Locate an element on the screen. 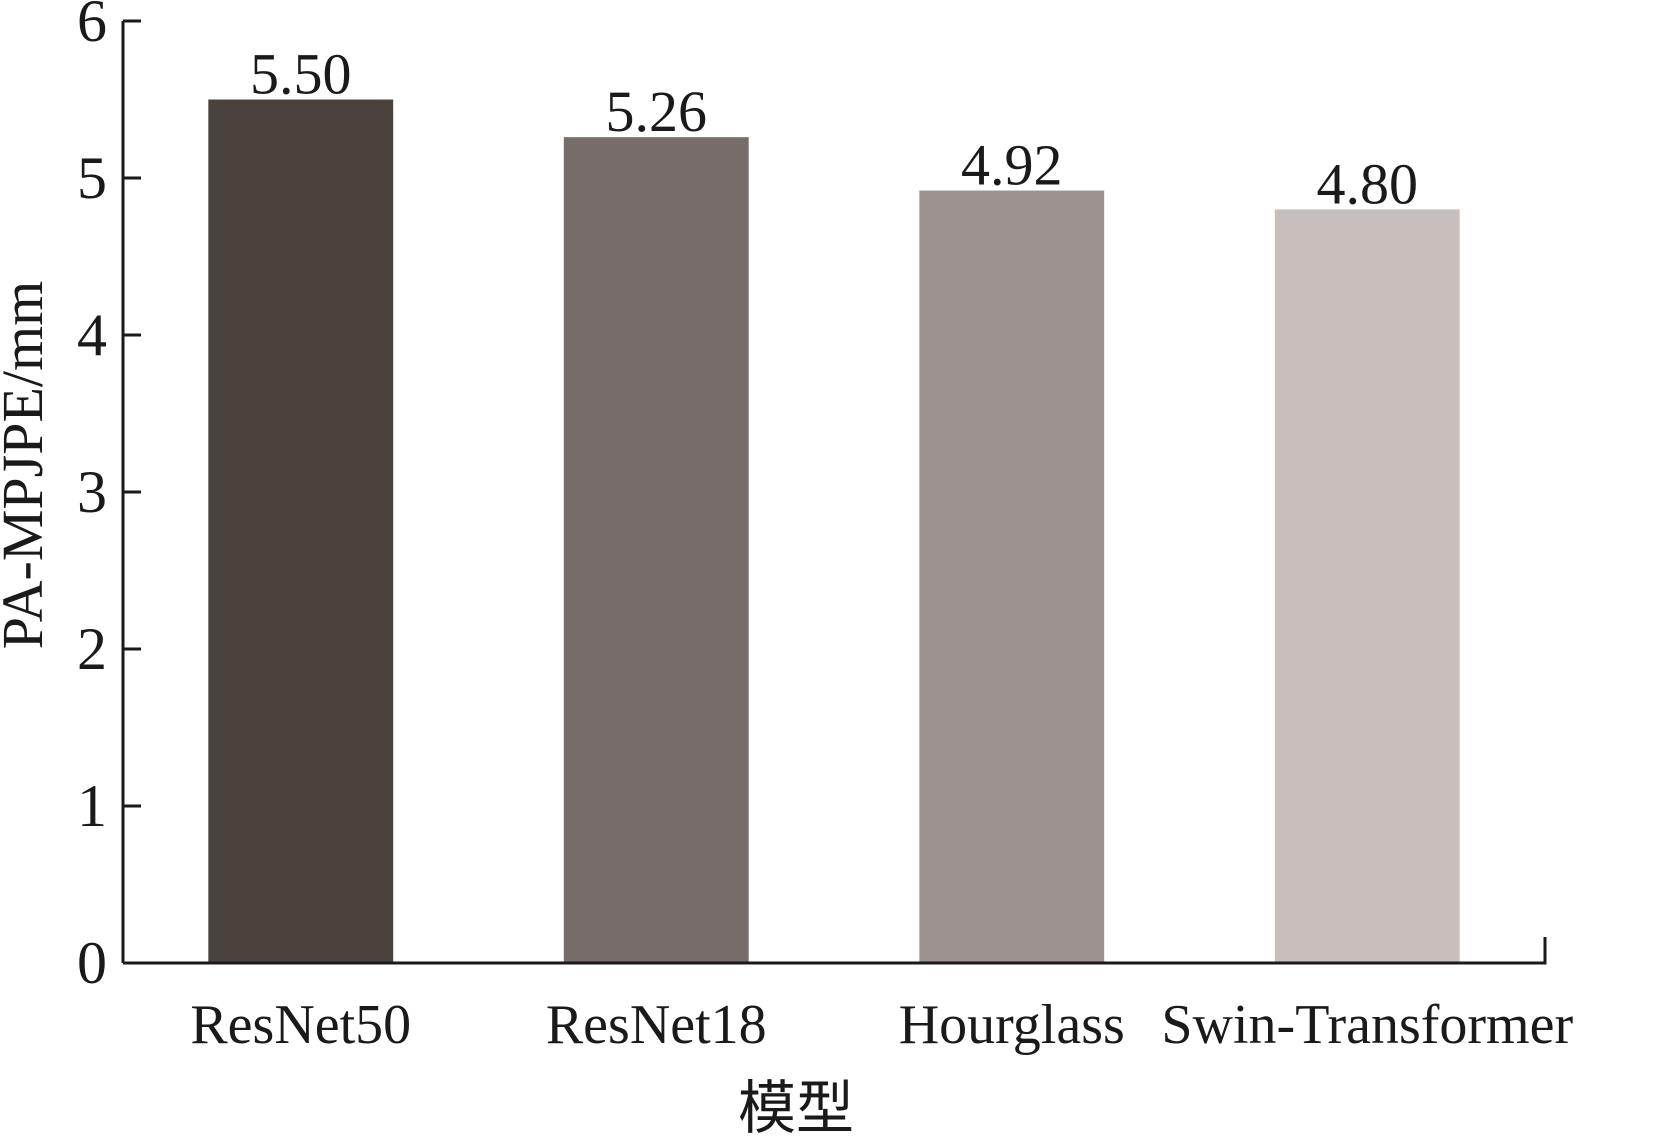  x-tick-label: Hourglass is located at coordinates (1012, 1025).